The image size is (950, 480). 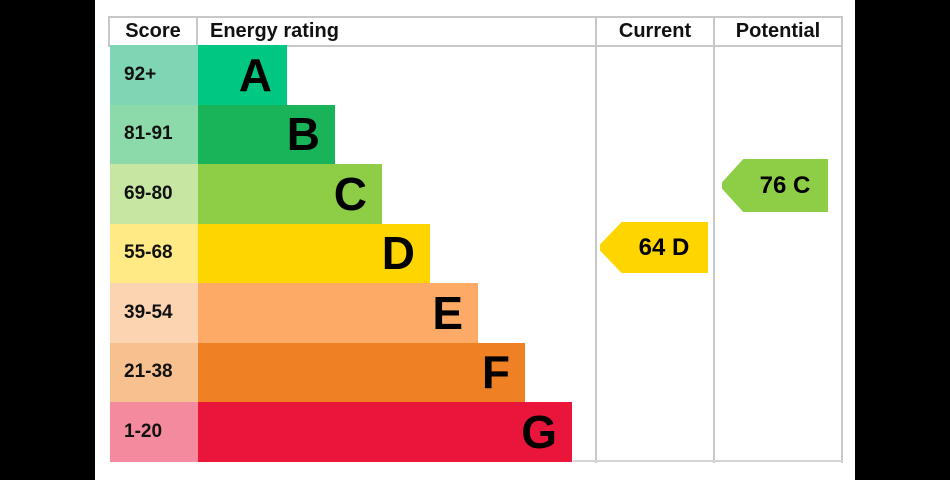 What do you see at coordinates (266, 134) in the screenshot?
I see `rating-bar: B` at bounding box center [266, 134].